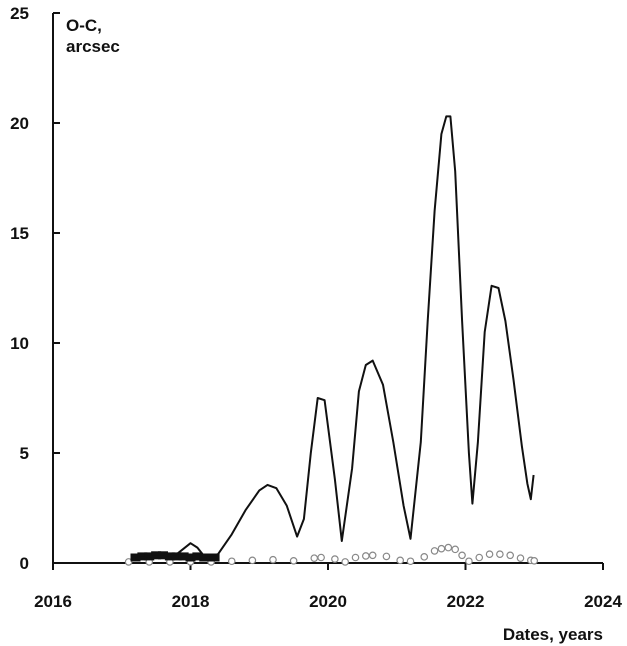 This screenshot has height=646, width=627. What do you see at coordinates (19, 233) in the screenshot?
I see `y-tick-label: 15` at bounding box center [19, 233].